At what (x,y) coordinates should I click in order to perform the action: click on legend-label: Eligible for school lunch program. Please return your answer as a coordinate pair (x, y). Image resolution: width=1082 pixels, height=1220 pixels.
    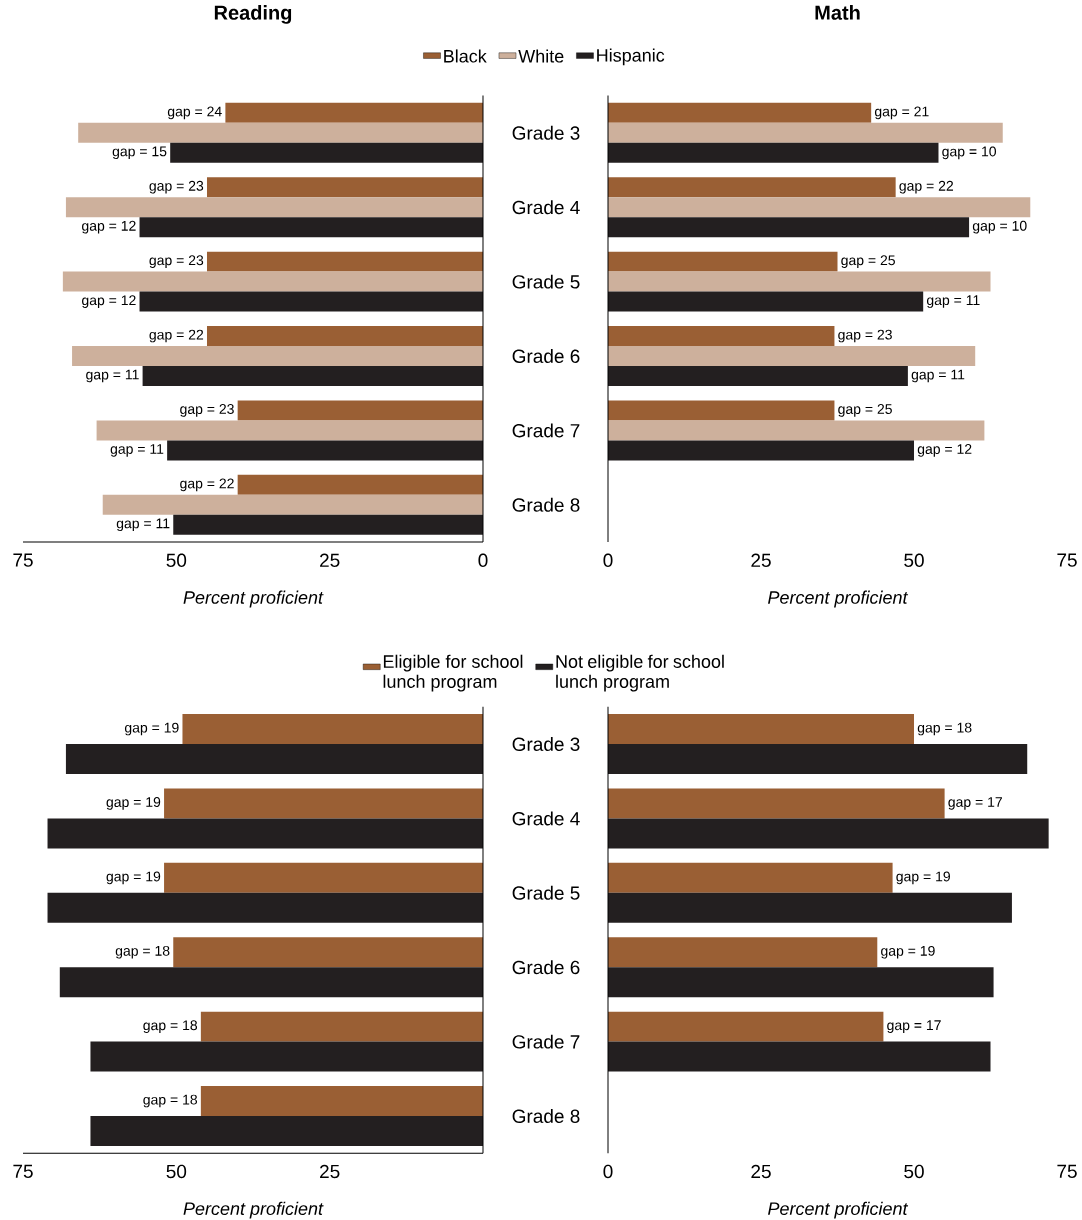
    Looking at the image, I should click on (453, 673).